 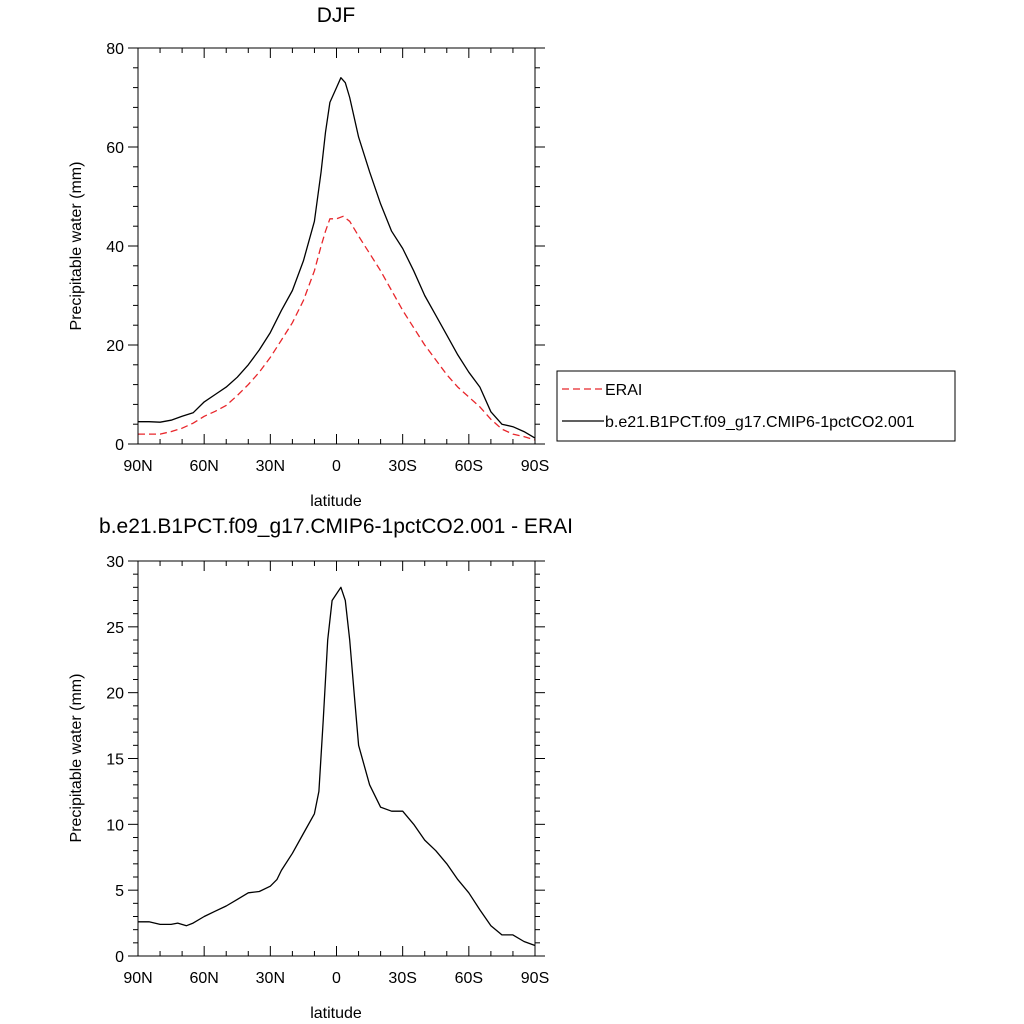 I want to click on legend-model-label: b.e21.B1PCT.f09_g17.CMIP6-1pctCO2.001, so click(x=760, y=422).